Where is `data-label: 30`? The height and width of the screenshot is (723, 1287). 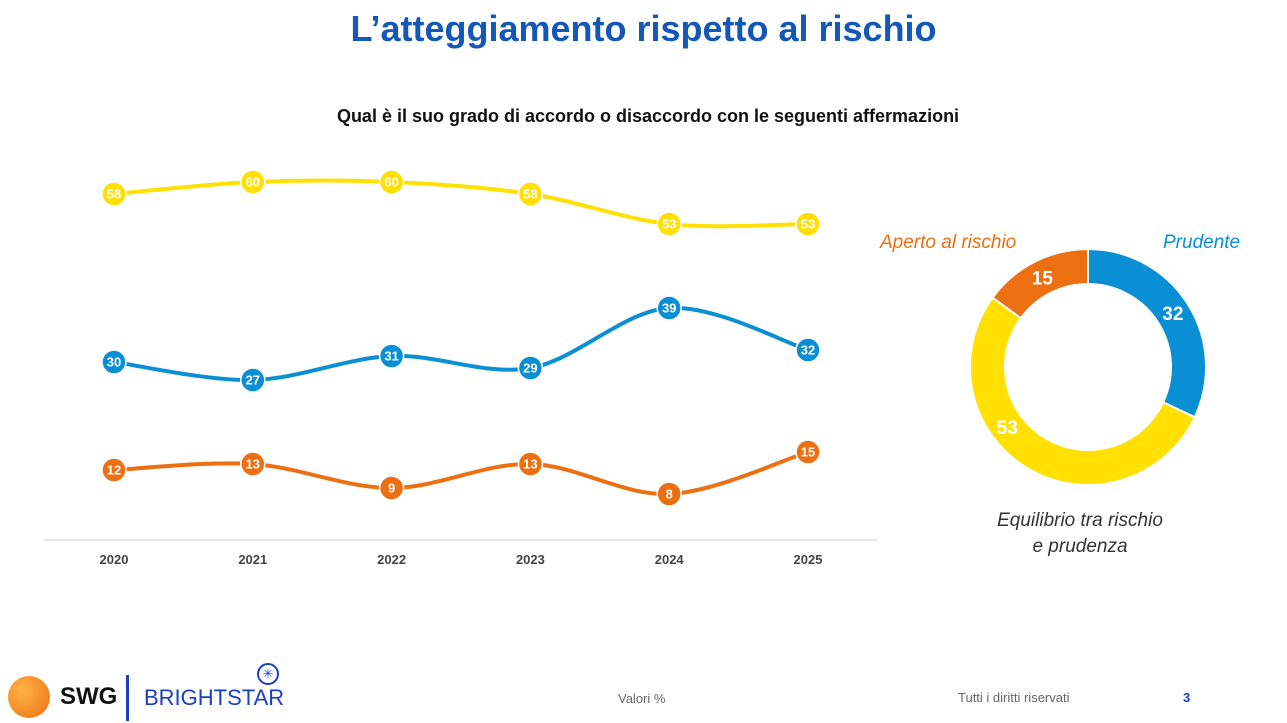
data-label: 30 is located at coordinates (114, 362).